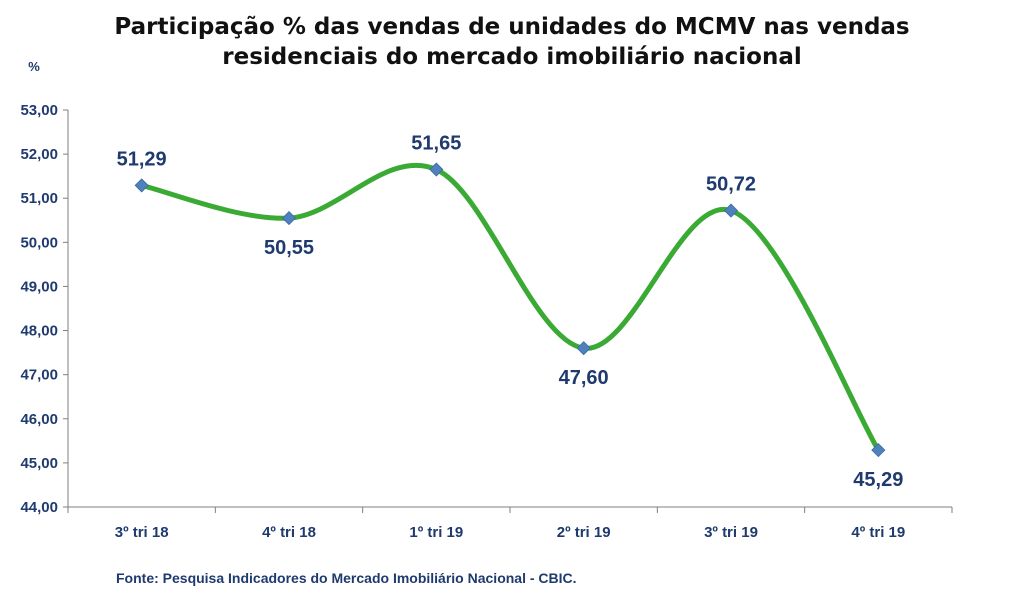  Describe the element at coordinates (289, 532) in the screenshot. I see `x-tick-label: 4º tri 18` at that location.